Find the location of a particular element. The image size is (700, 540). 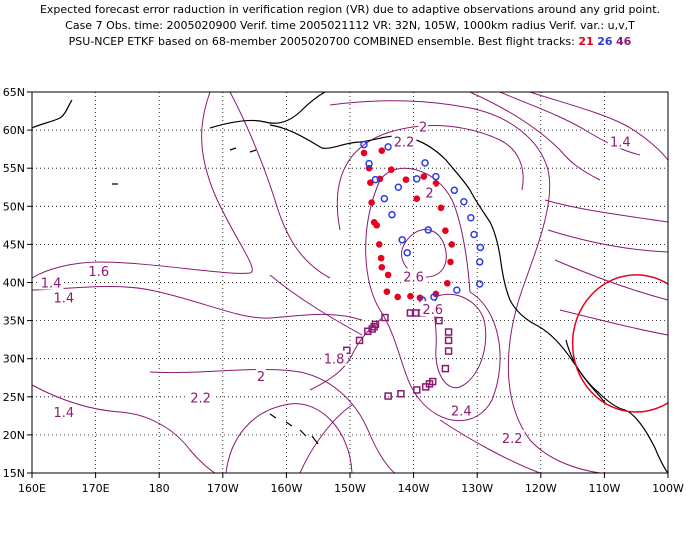

contour-west-loop is located at coordinates (280, 185).